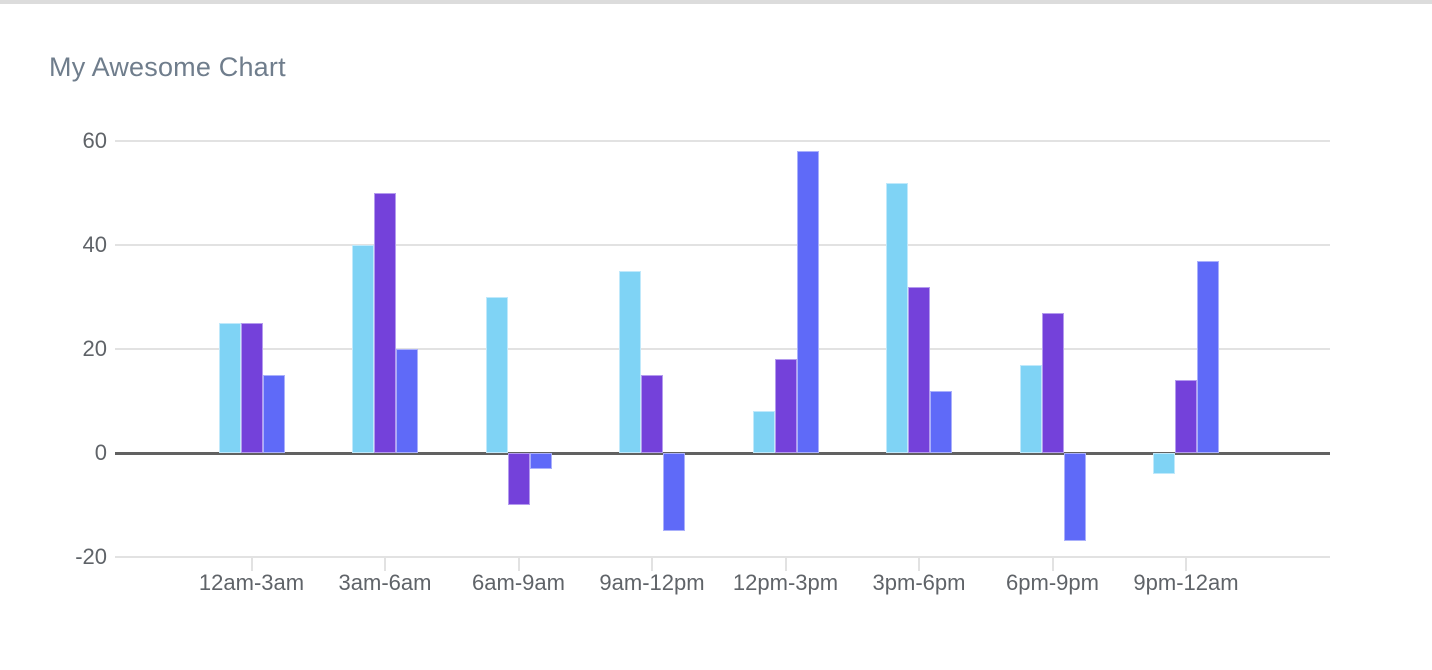  What do you see at coordinates (385, 582) in the screenshot?
I see `x-axis-category-label: 3am-6am` at bounding box center [385, 582].